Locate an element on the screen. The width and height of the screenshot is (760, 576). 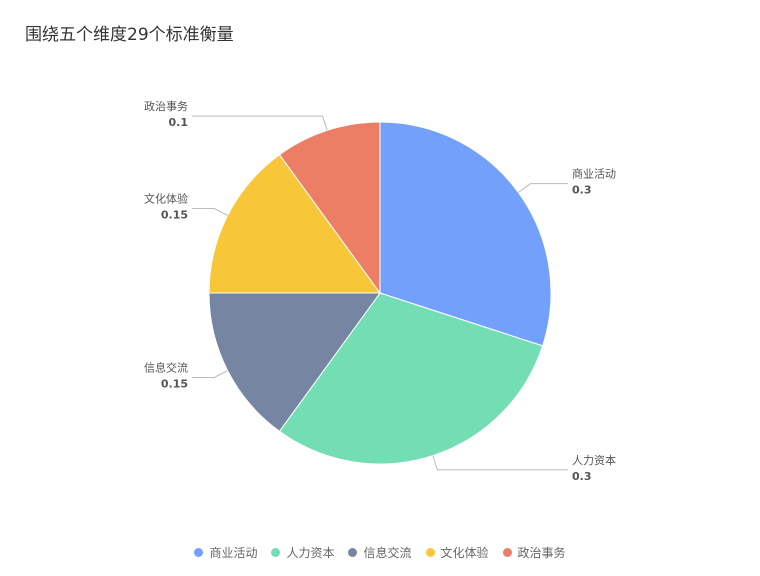
legend: 商业活动 人力资本 信息交流 文化体验 政治事务 is located at coordinates (380, 552).